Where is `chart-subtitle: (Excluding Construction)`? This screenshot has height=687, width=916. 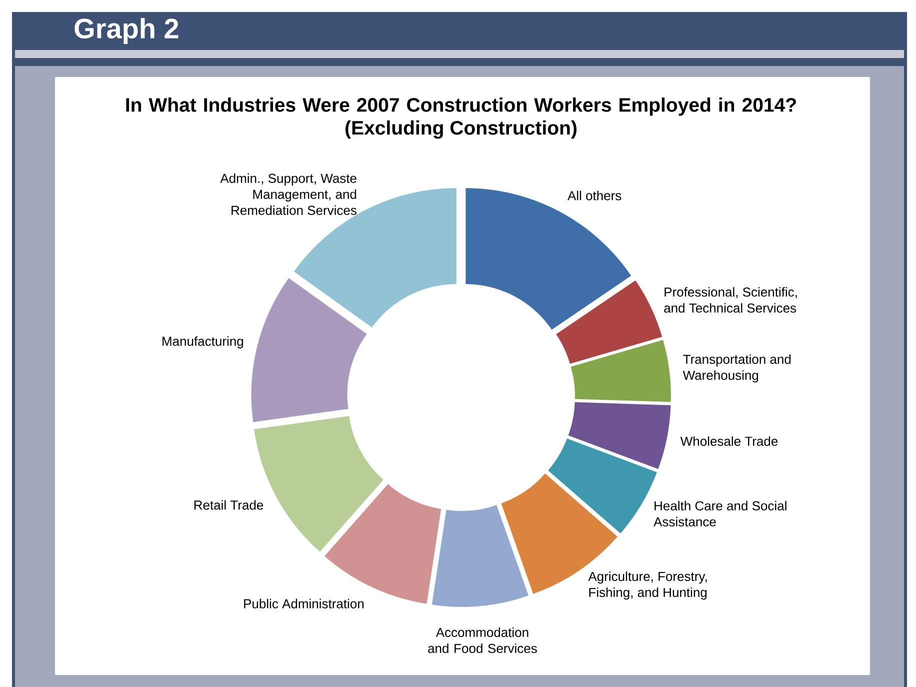
chart-subtitle: (Excluding Construction) is located at coordinates (461, 129).